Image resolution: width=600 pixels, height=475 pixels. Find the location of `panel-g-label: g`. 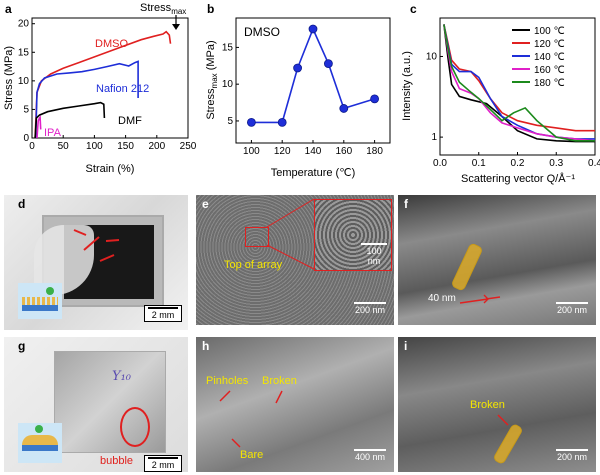

panel-g-label: g is located at coordinates (22, 346).